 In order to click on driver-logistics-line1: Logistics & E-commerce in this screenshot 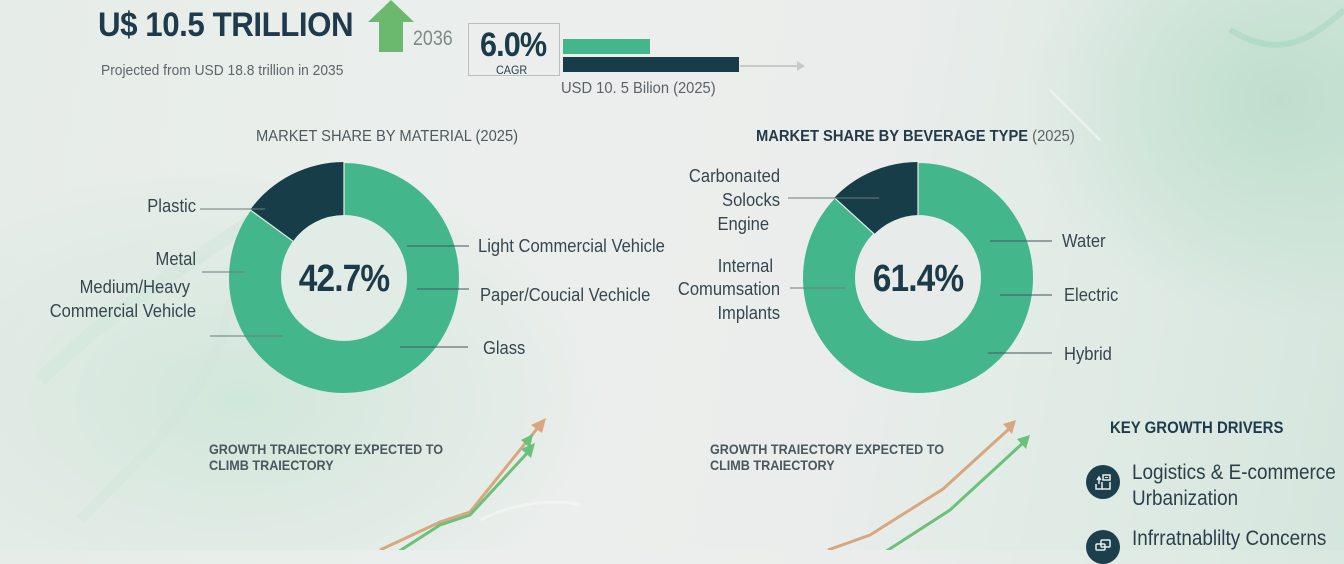, I will do `click(1234, 472)`.